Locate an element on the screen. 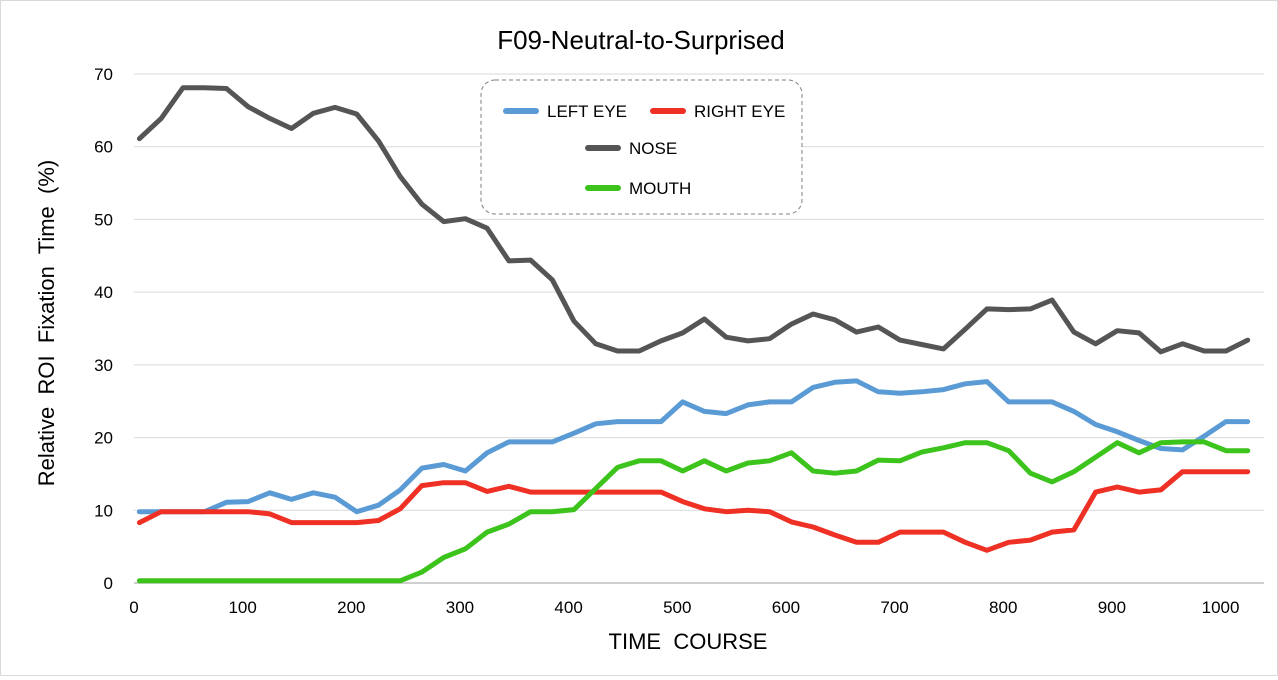 This screenshot has width=1278, height=680. x-tick-label: 100 is located at coordinates (242, 607).